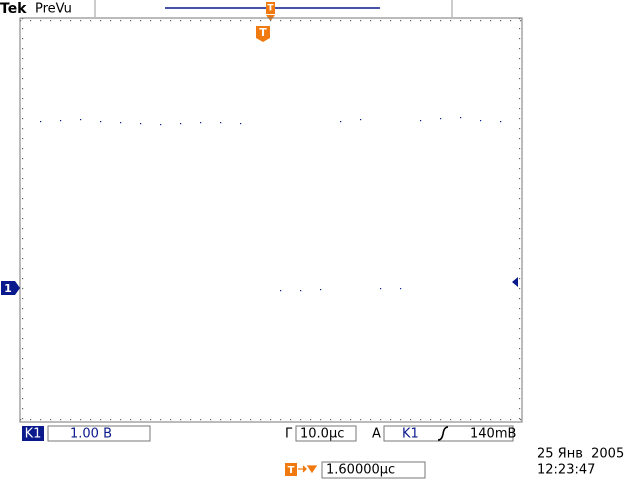 The height and width of the screenshot is (480, 640). Describe the element at coordinates (33, 434) in the screenshot. I see `channel-badge-label: K1` at that location.